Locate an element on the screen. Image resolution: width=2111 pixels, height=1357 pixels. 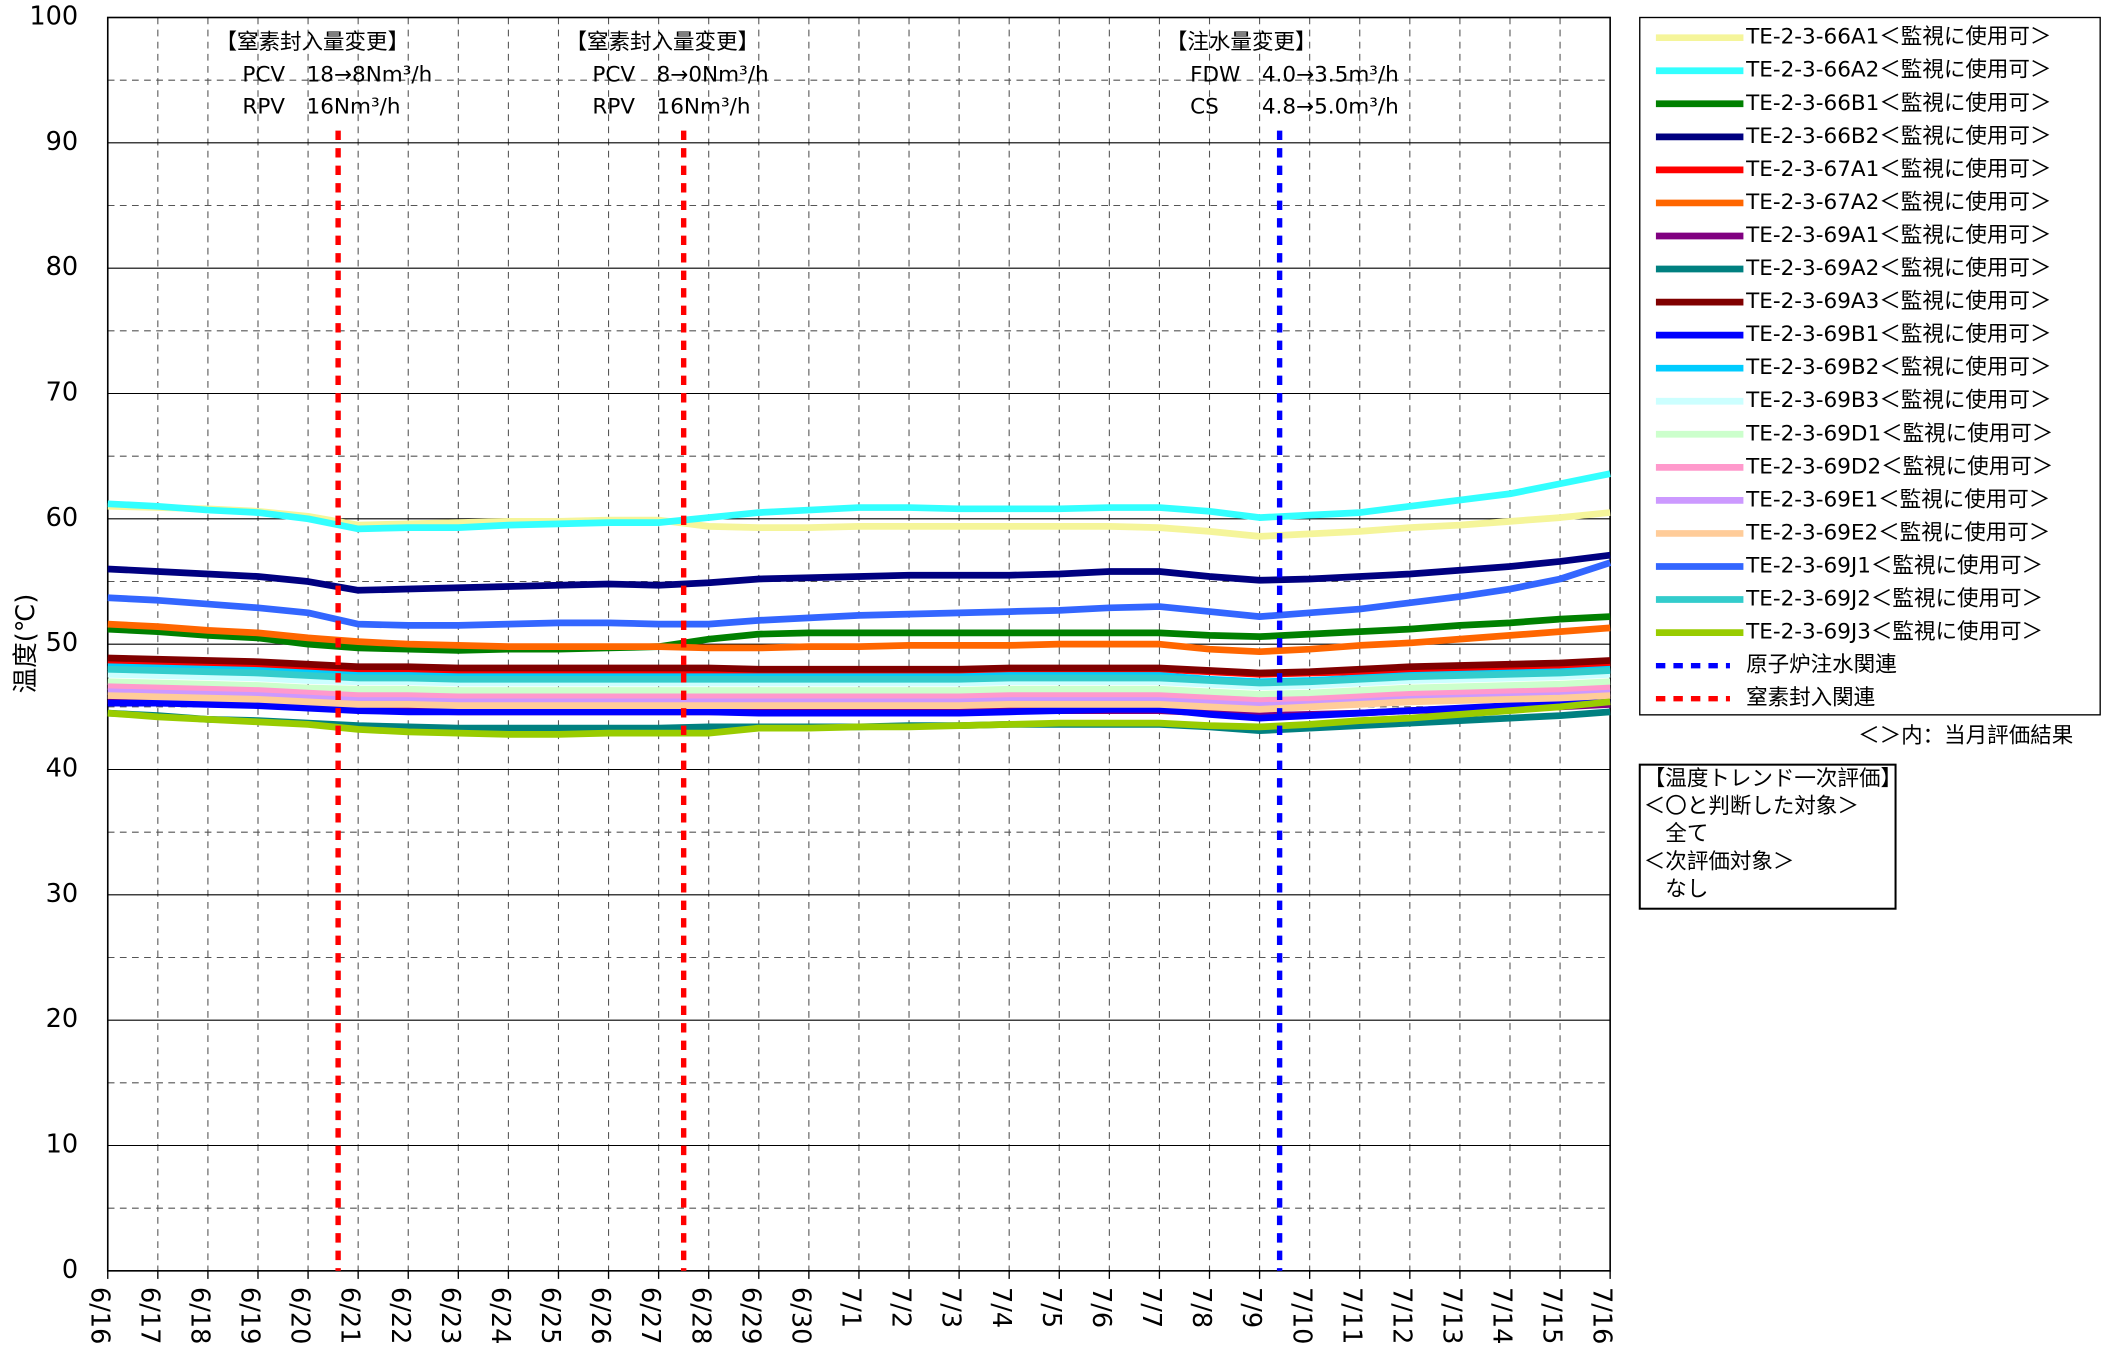
legend-label: TE-2-3-67A2＜監視に使用可＞ is located at coordinates (1898, 202).